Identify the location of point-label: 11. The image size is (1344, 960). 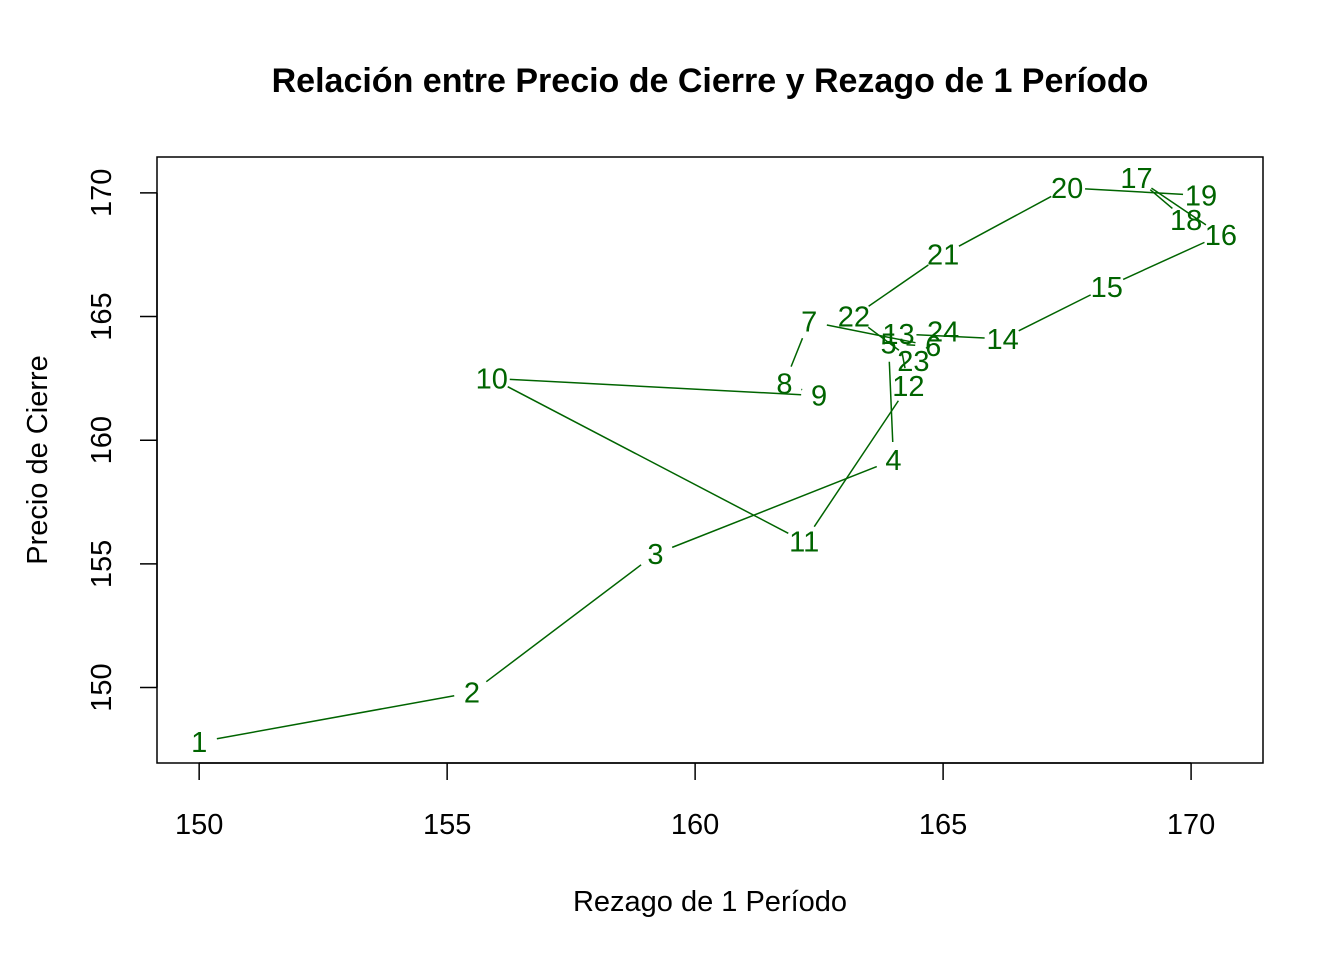
(804, 543).